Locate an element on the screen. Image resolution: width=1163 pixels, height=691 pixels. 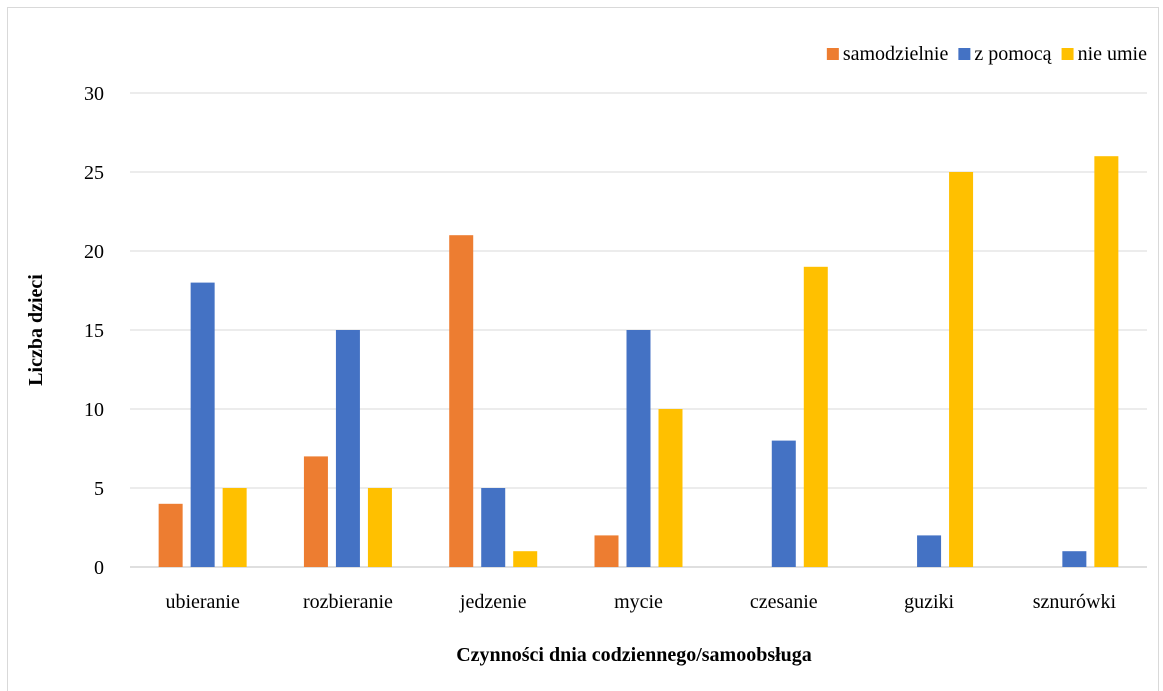
legend-label: samodzielnie is located at coordinates (896, 54).